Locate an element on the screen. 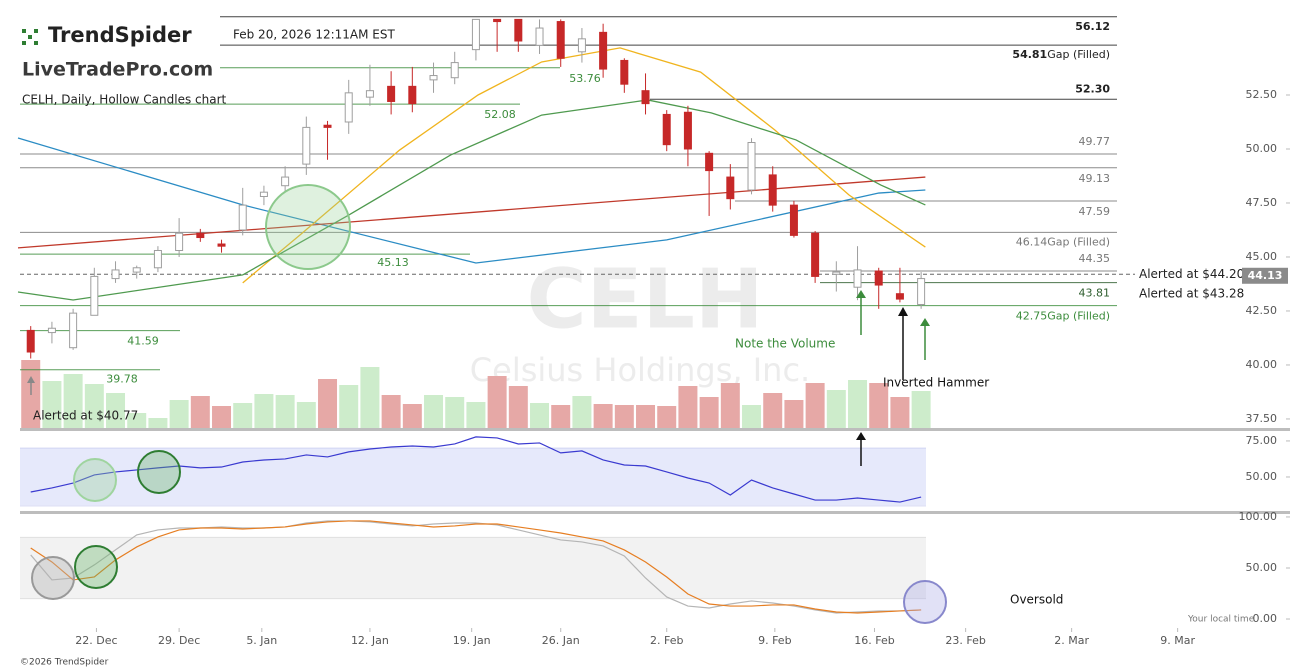 The image size is (1307, 672). y-tick-label: 50.00 is located at coordinates (1262, 148).